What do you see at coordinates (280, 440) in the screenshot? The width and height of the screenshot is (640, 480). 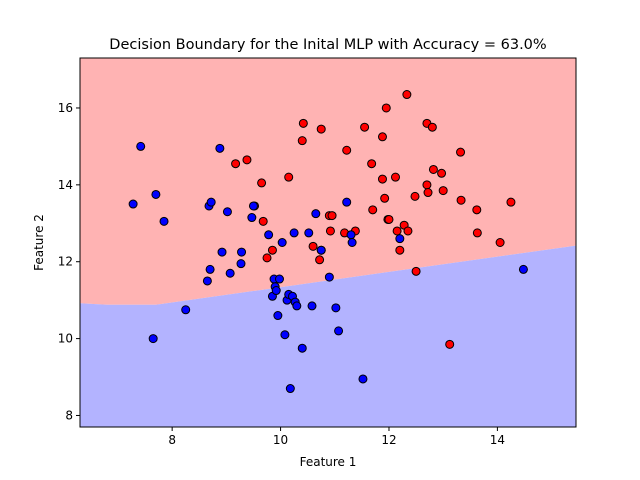 I see `x-tick-label: 10` at bounding box center [280, 440].